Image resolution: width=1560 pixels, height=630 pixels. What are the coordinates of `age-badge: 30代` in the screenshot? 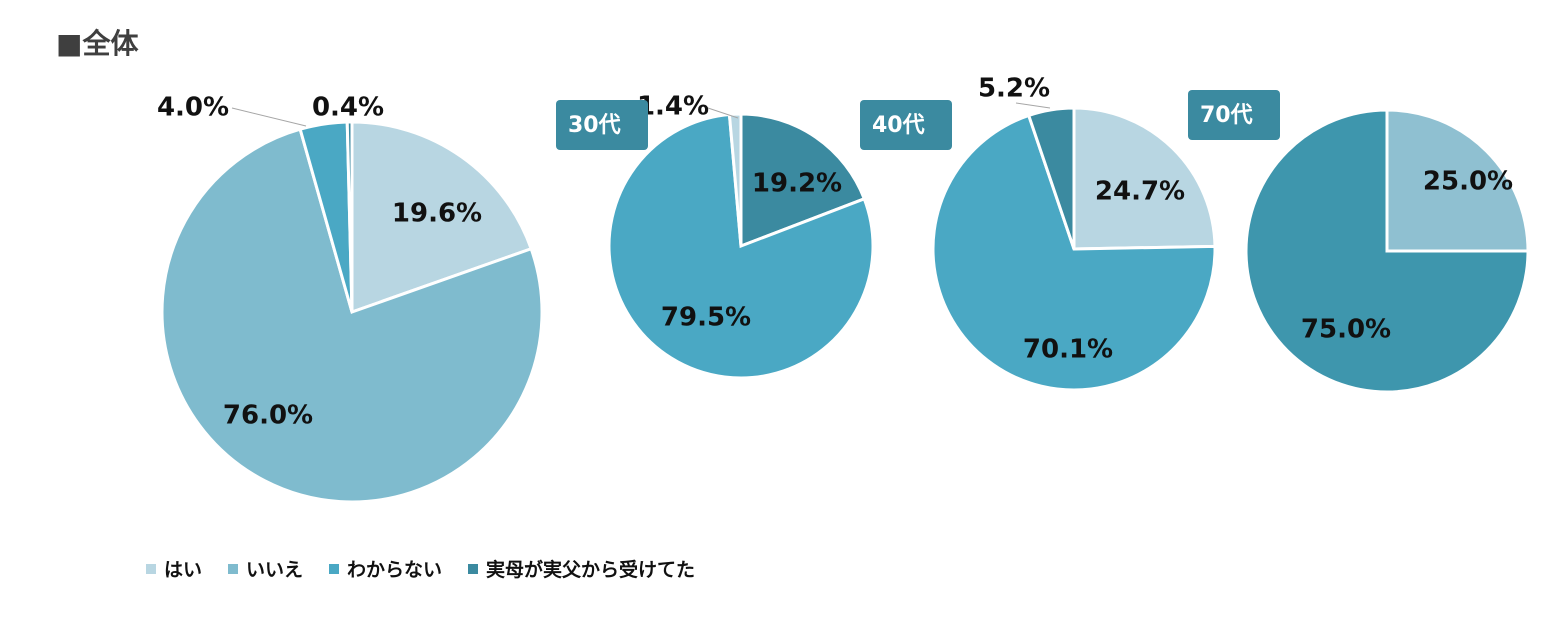 It's located at (602, 125).